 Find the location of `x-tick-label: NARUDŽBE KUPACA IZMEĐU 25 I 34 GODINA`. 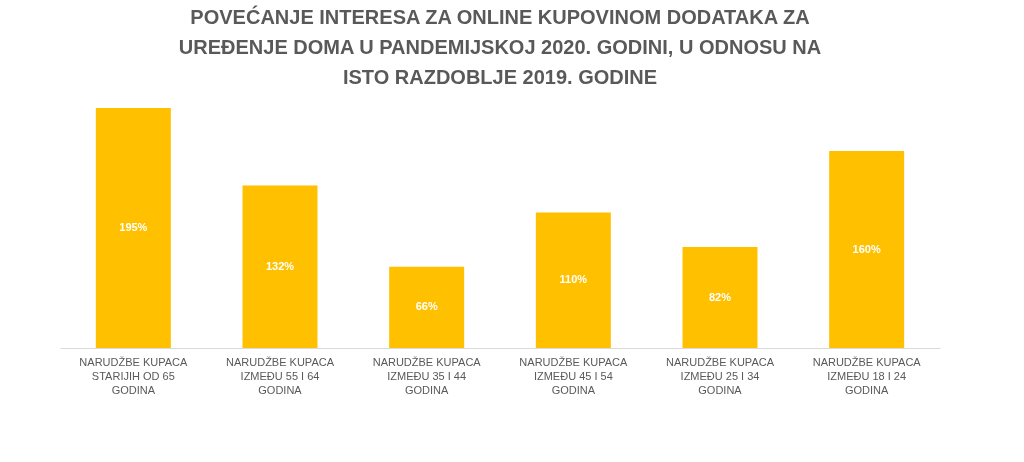

x-tick-label: NARUDŽBE KUPACA IZMEĐU 25 I 34 GODINA is located at coordinates (720, 375).